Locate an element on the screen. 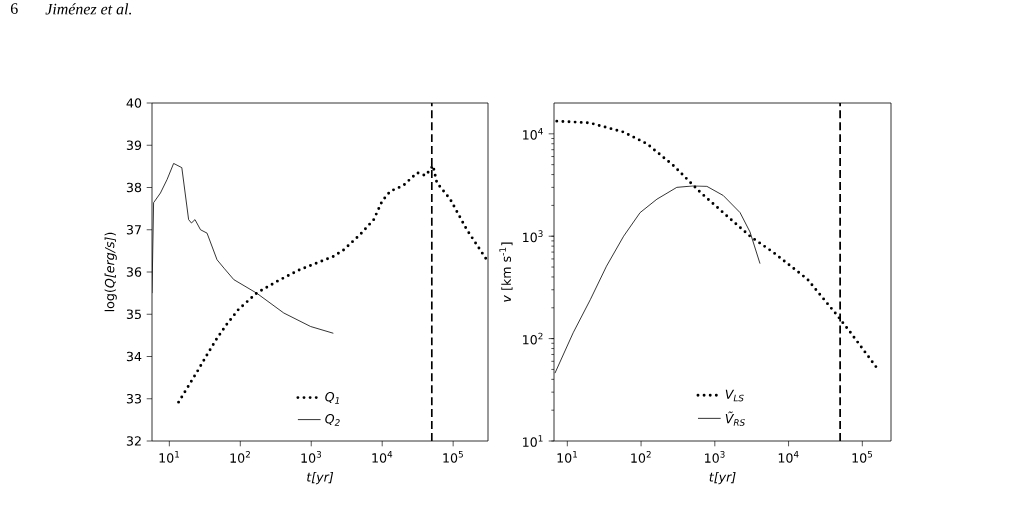 Image resolution: width=1010 pixels, height=510 pixels. y-tick-label: 39 is located at coordinates (134, 145).